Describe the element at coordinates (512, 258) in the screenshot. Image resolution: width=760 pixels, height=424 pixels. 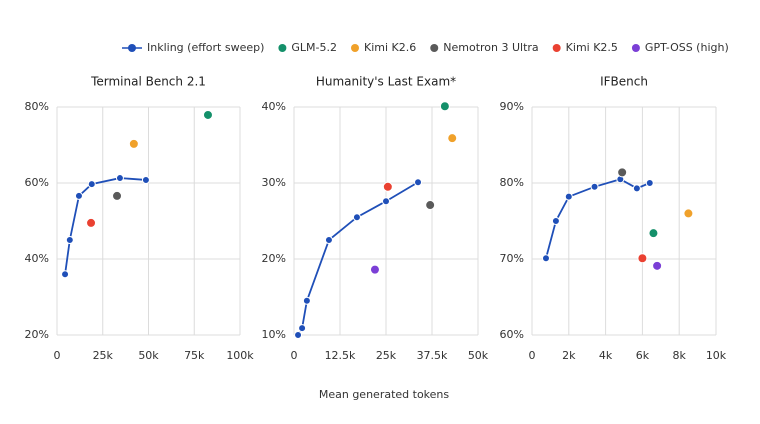
I see `y-tick-label: 70%` at that location.